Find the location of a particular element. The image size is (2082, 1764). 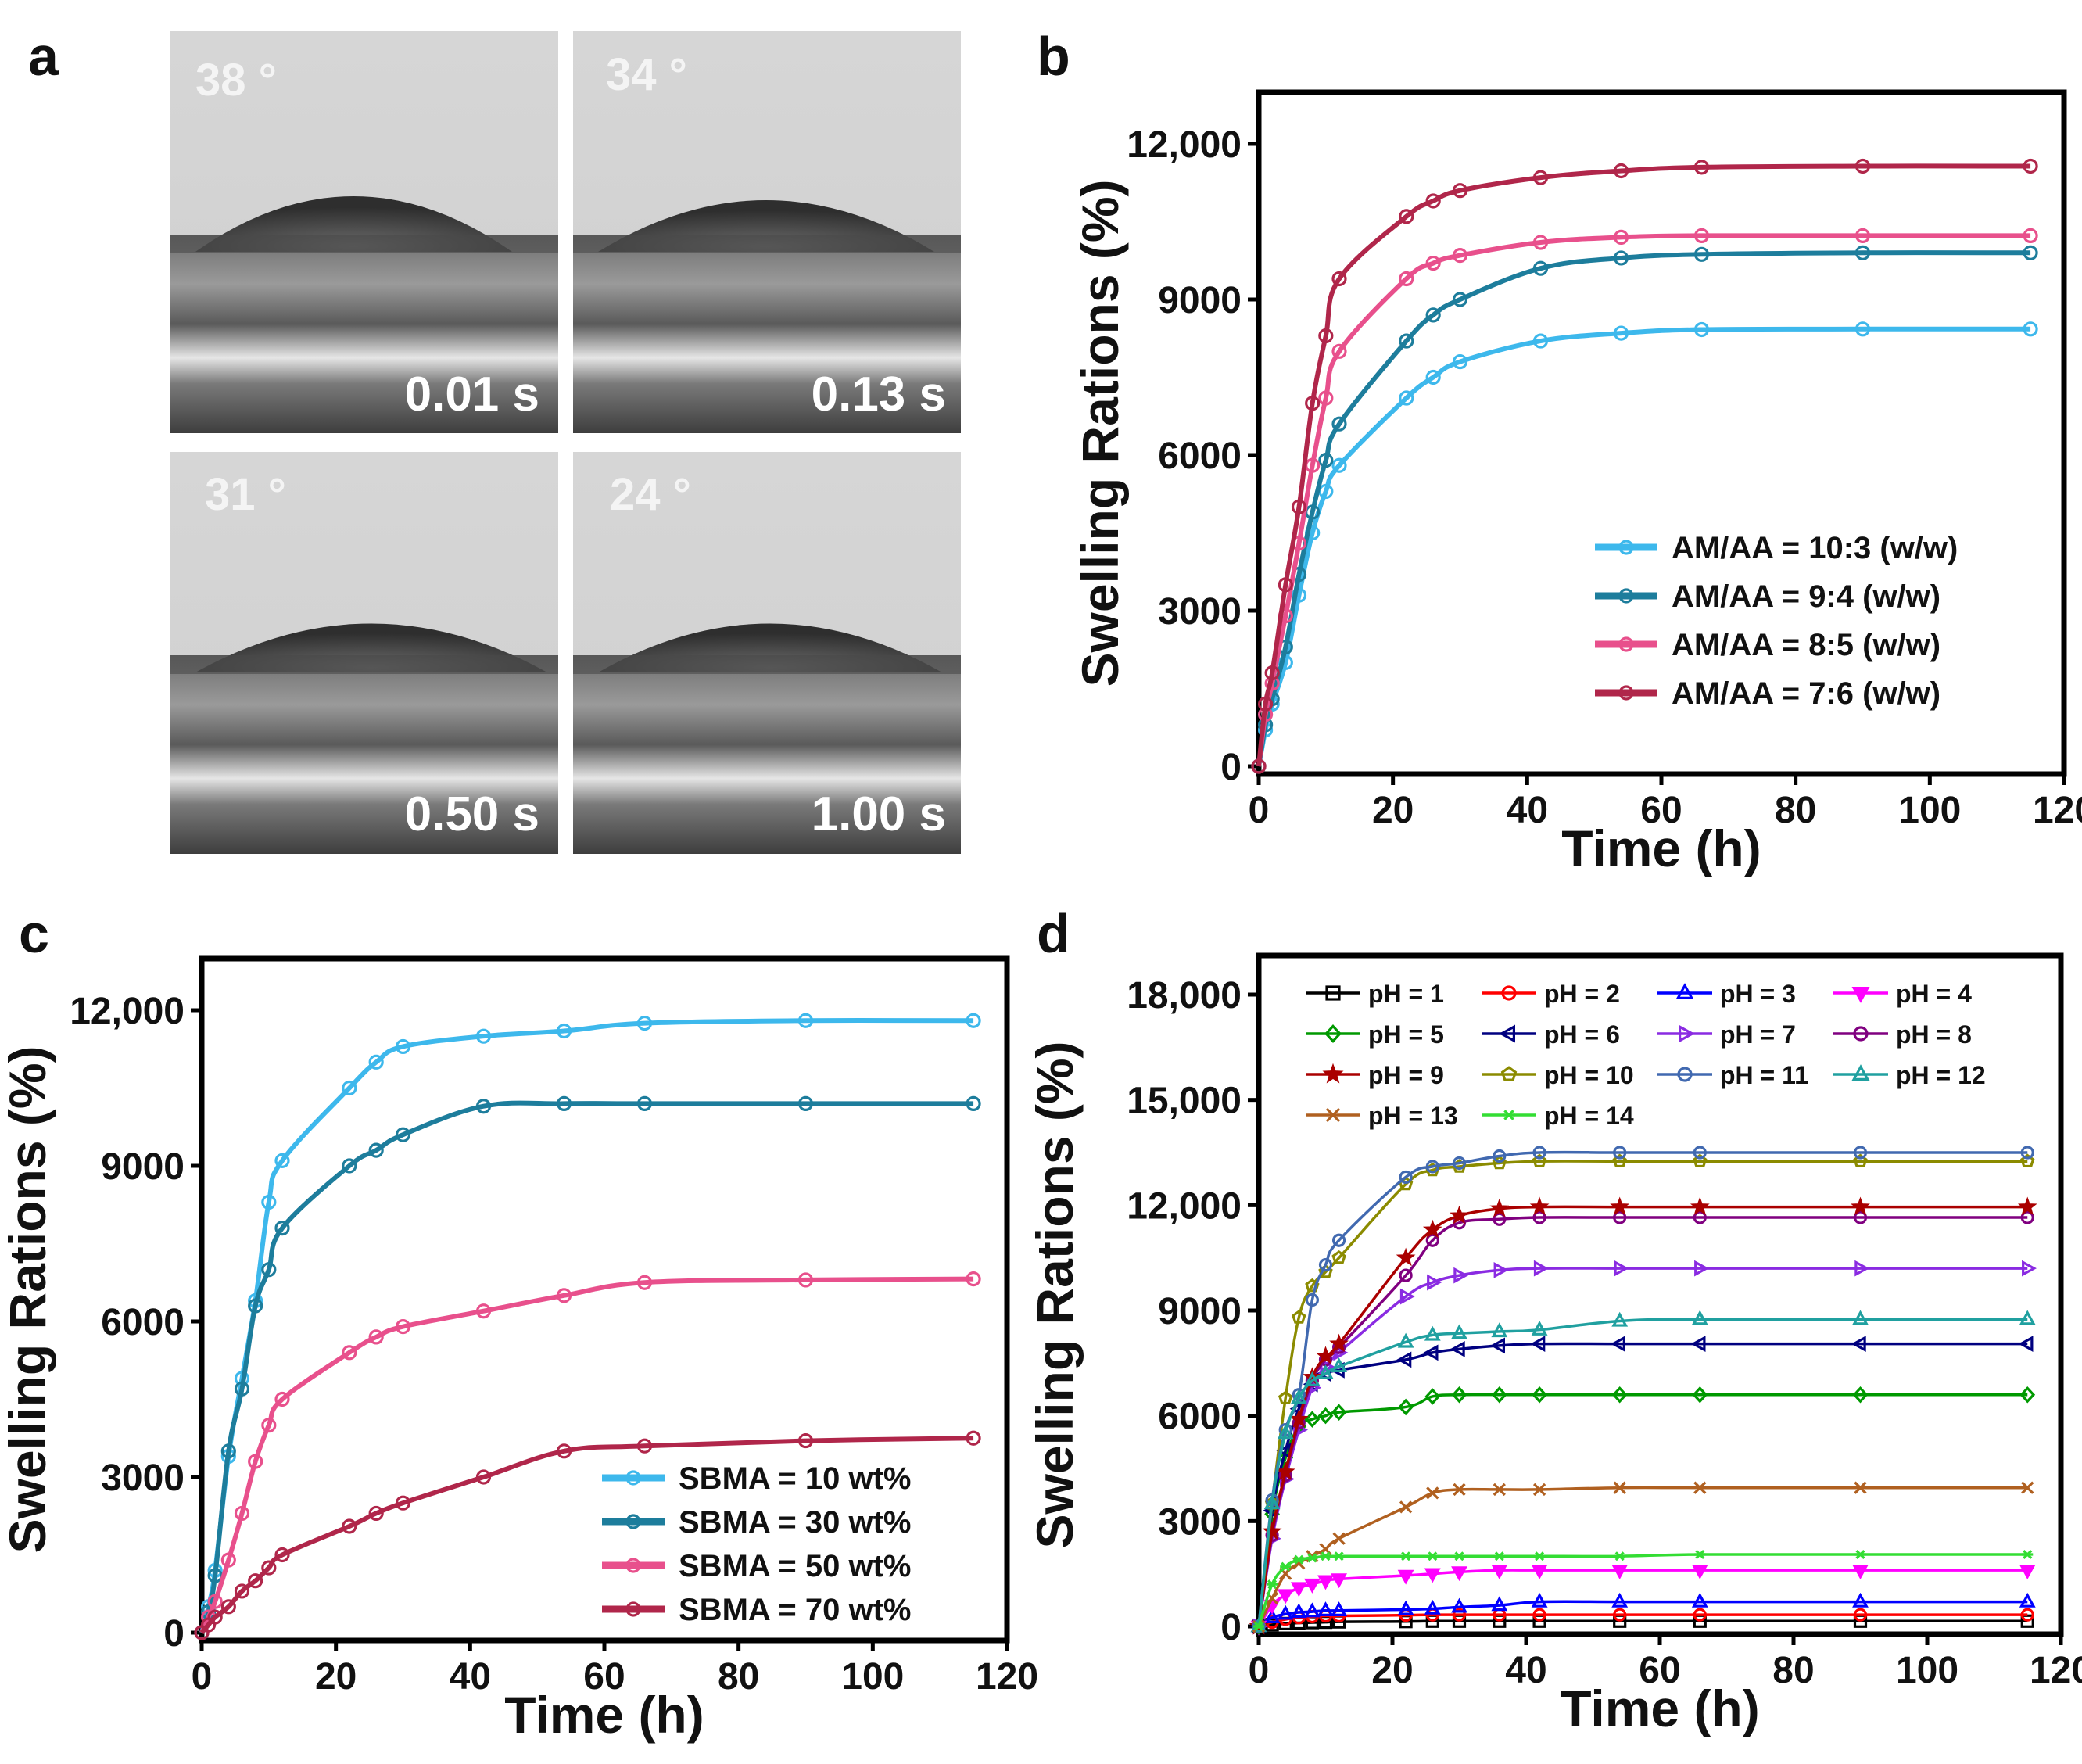

legend-label: pH = 1 is located at coordinates (1406, 994).